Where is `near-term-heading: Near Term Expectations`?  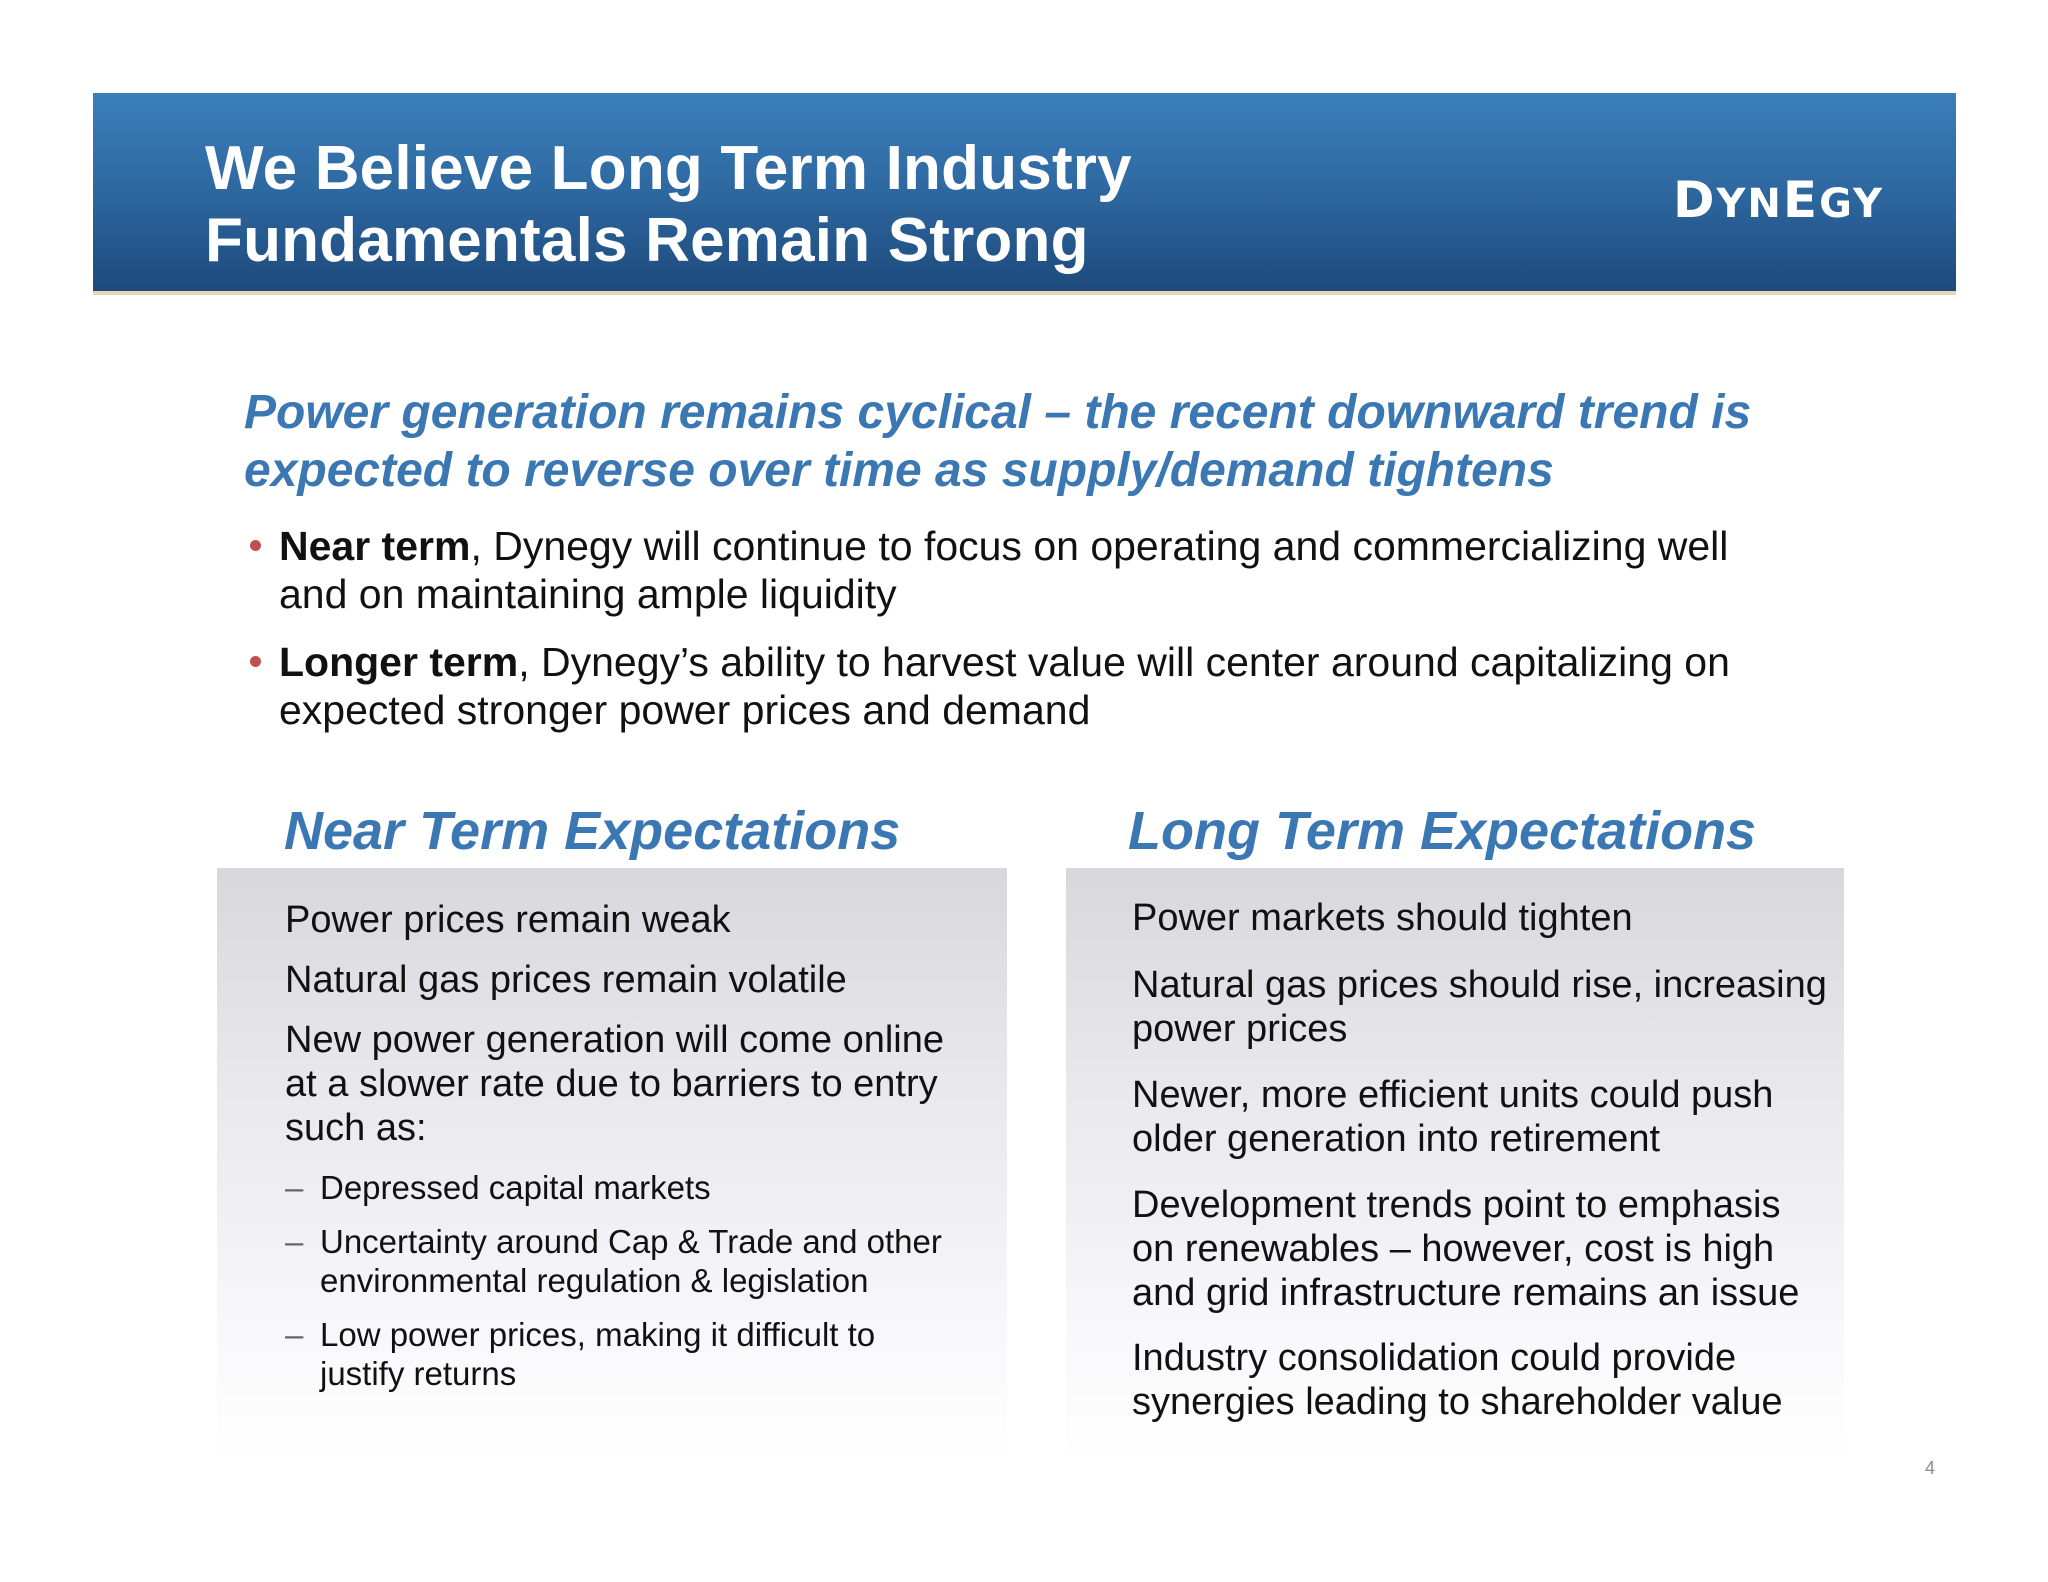
near-term-heading: Near Term Expectations is located at coordinates (592, 831).